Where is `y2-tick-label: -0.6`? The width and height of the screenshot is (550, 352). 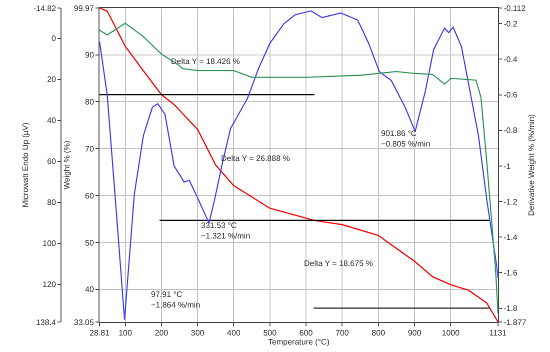 y2-tick-label: -0.6 is located at coordinates (511, 95).